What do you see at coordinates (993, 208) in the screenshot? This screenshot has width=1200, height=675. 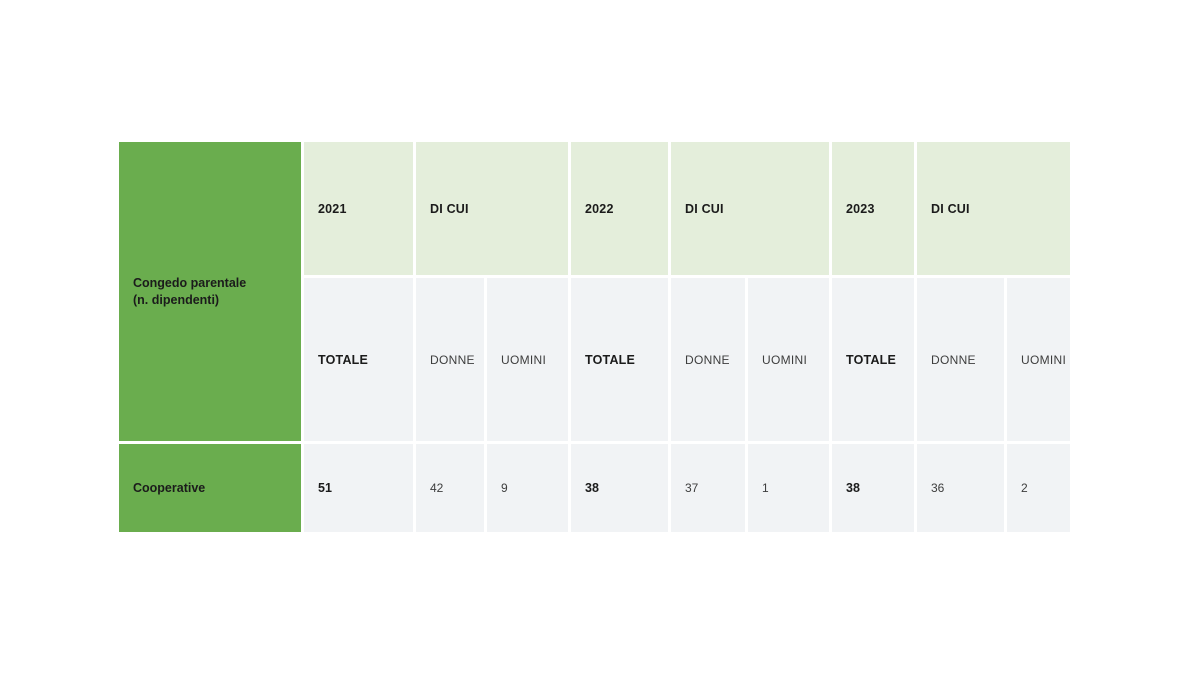 I see `header-di-cui-2023: DI CUI` at bounding box center [993, 208].